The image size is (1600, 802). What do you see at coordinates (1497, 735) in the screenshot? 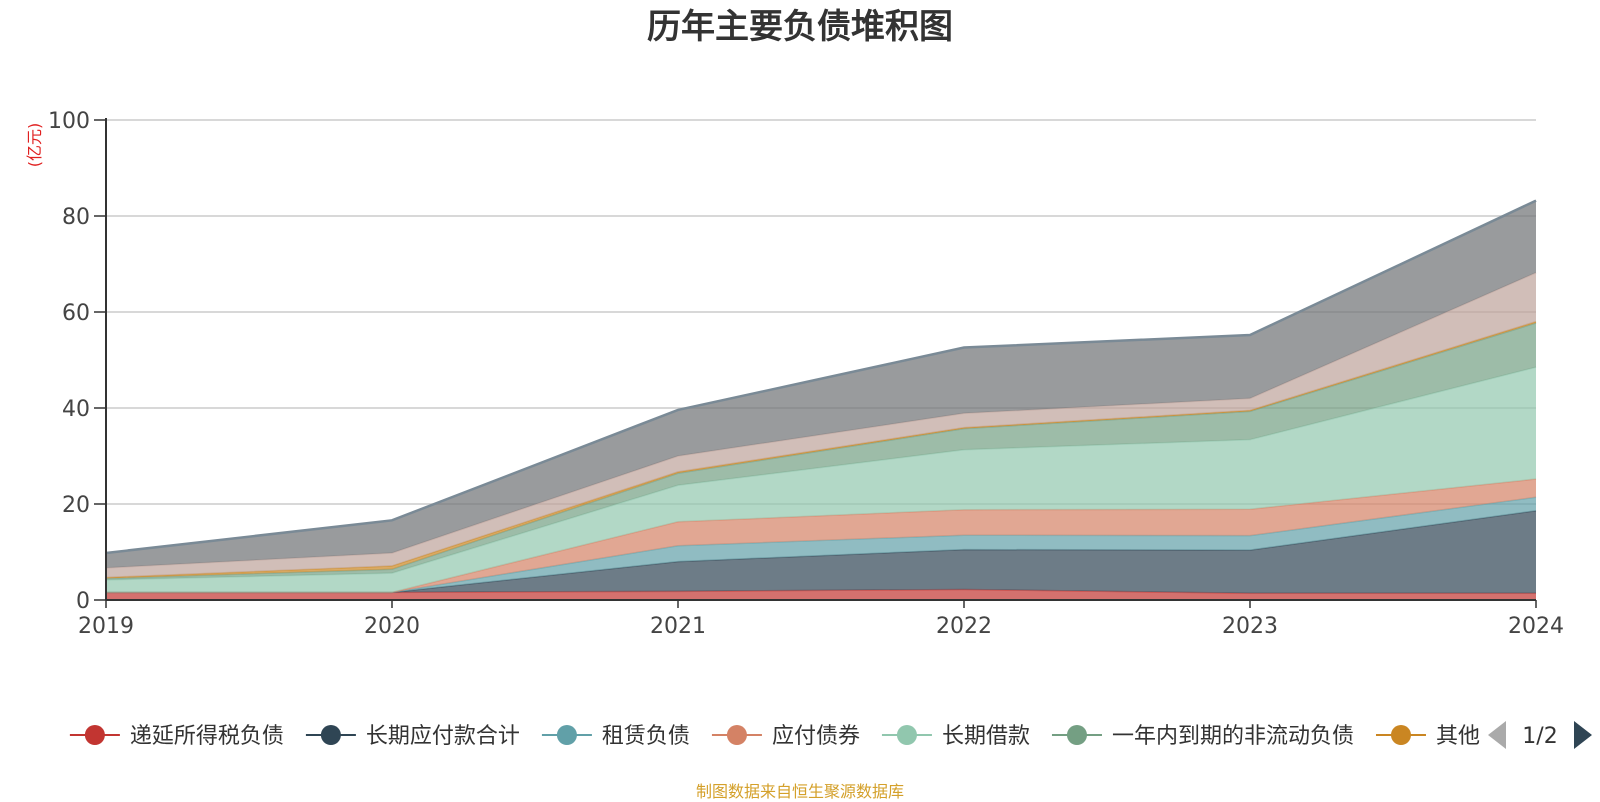
I see `legend-prev-icon` at bounding box center [1497, 735].